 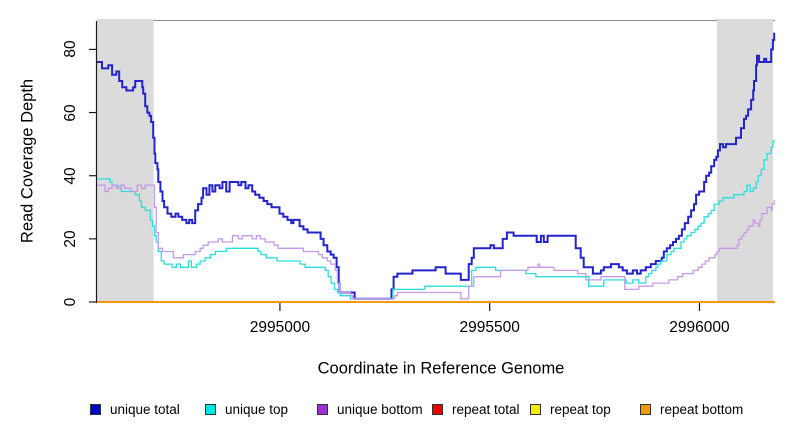 What do you see at coordinates (95, 409) in the screenshot?
I see `legend-swatch-unique-total` at bounding box center [95, 409].